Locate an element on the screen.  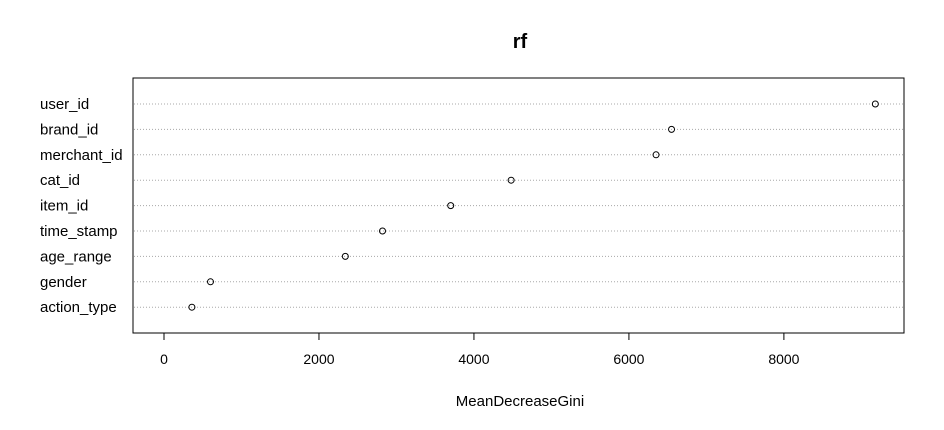
x-tick-label: 2000 is located at coordinates (318, 359).